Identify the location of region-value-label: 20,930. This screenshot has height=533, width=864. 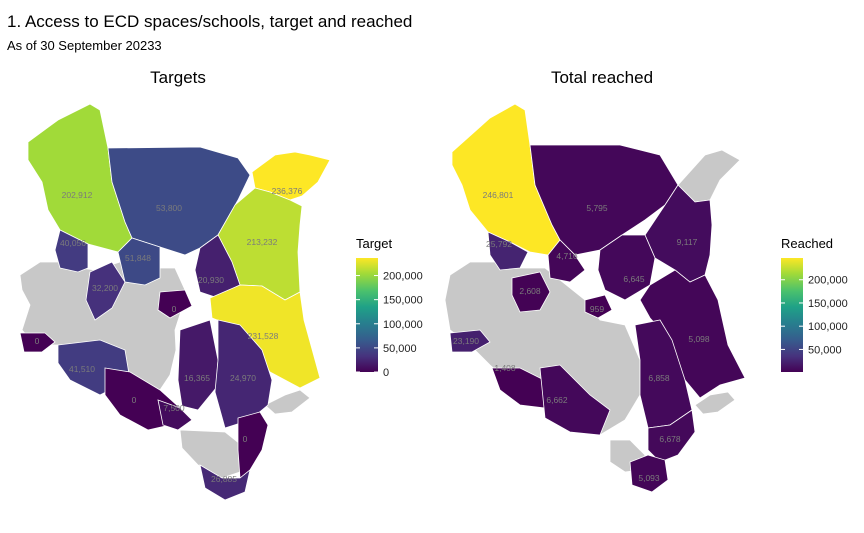
(211, 280).